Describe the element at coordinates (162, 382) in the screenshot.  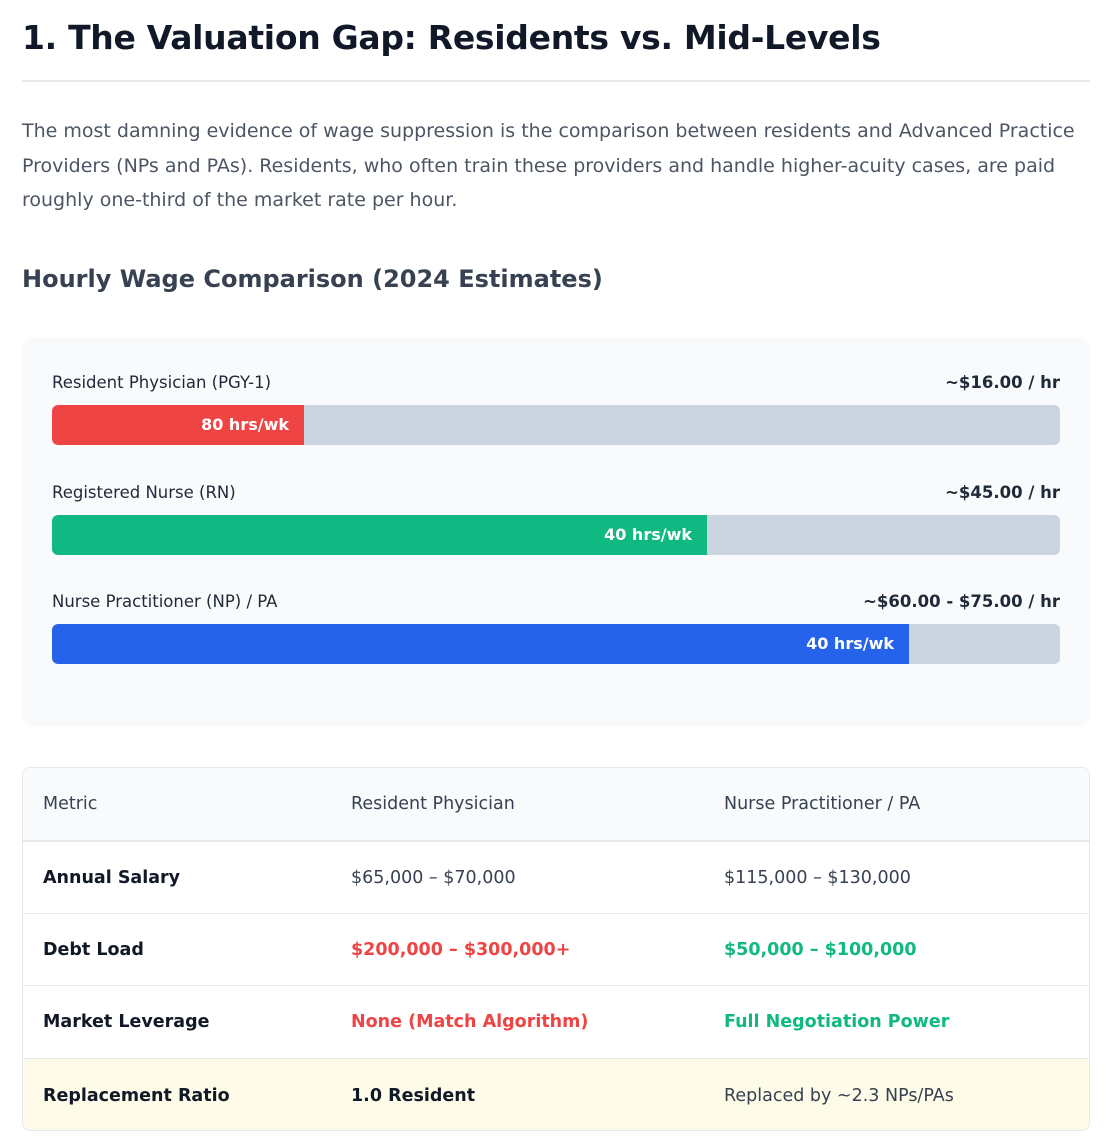
I see `bar-label: Resident Physician (PGY-1)` at that location.